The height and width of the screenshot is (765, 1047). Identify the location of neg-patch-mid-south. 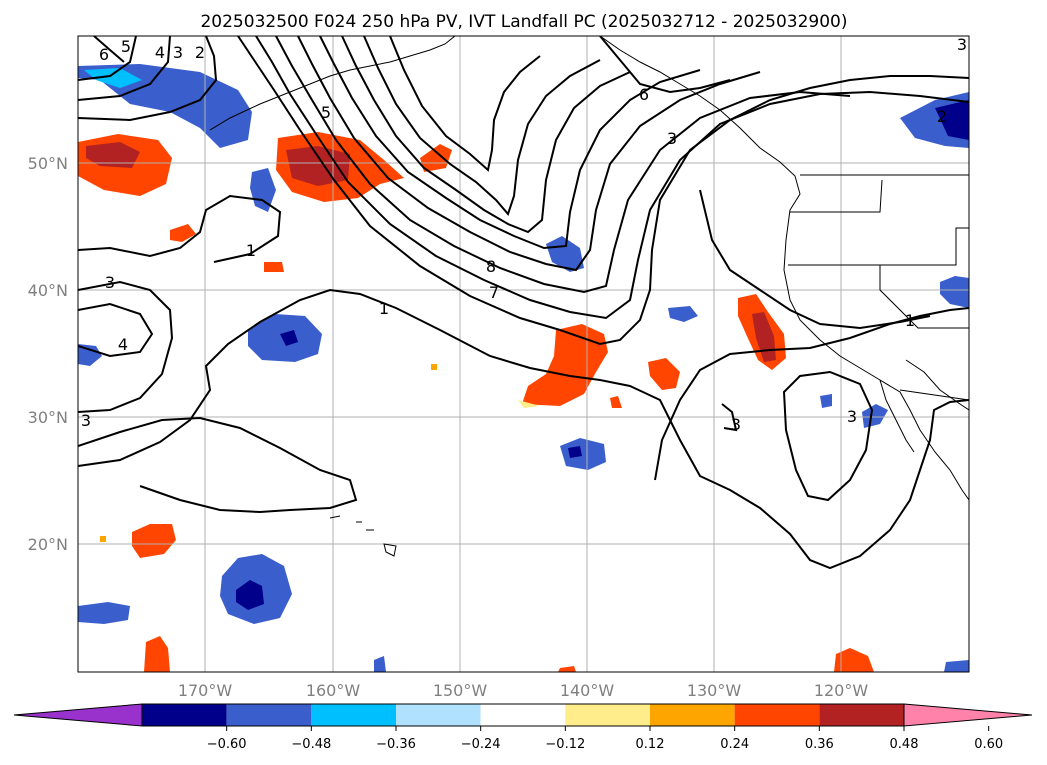
(583, 454).